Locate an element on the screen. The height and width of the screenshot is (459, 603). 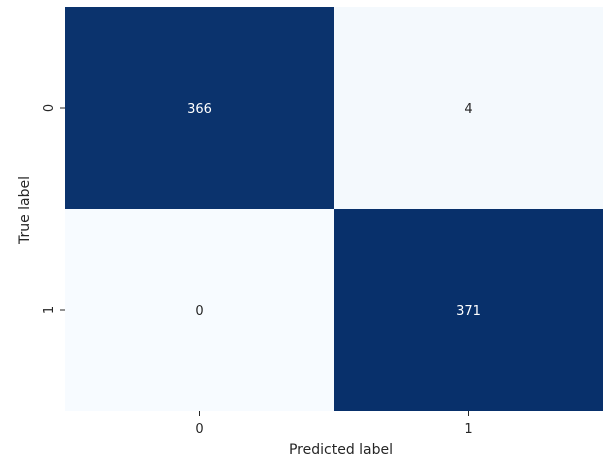
cell-value-1-0: 0 is located at coordinates (199, 311).